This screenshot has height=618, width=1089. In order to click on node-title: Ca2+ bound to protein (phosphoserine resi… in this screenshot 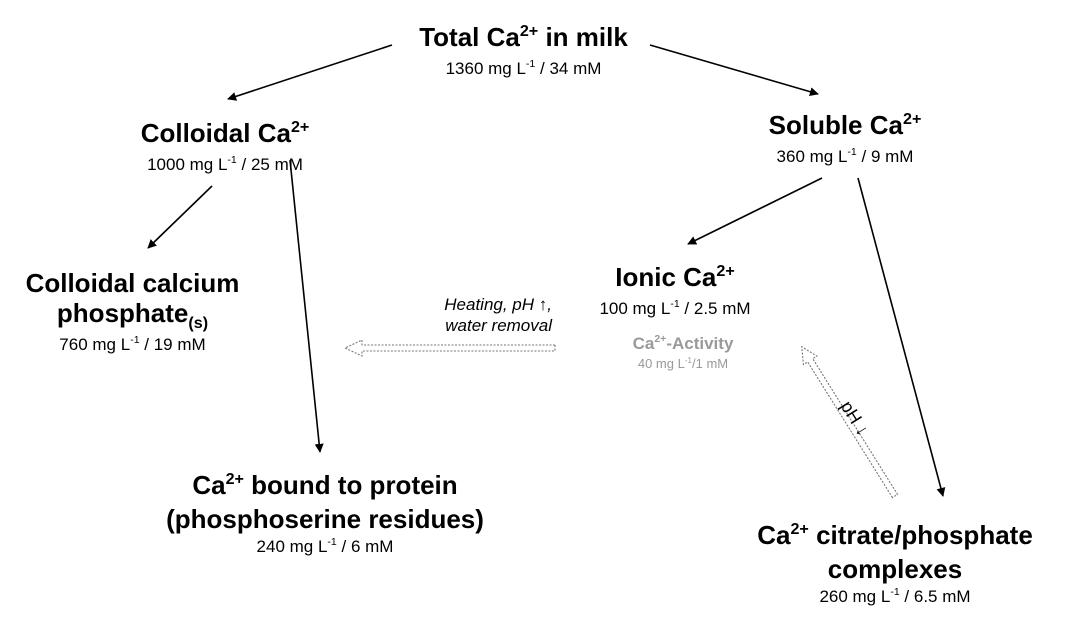, I will do `click(325, 501)`.